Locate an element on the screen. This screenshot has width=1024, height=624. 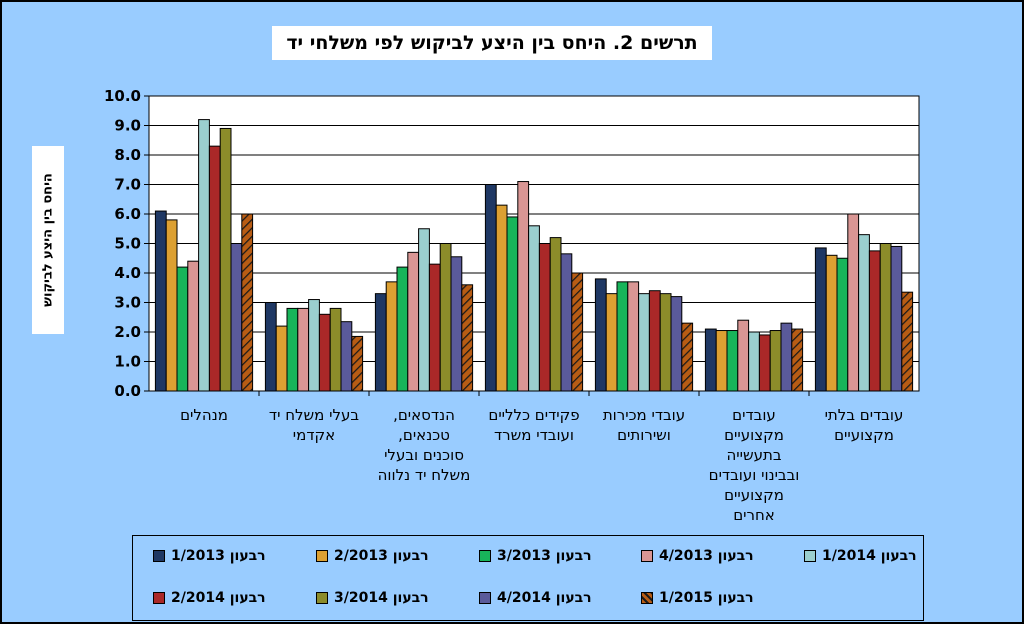
x-category-label-line: מנהלים is located at coordinates (204, 415).